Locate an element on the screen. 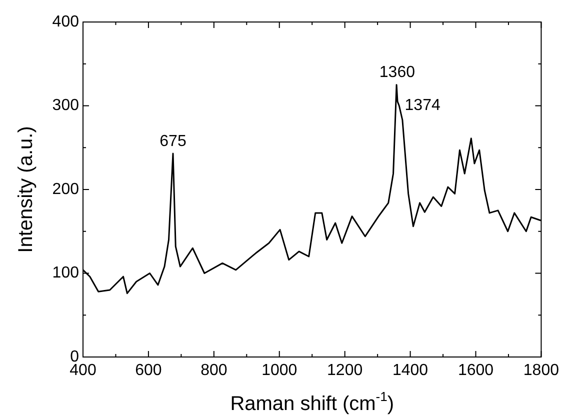 The width and height of the screenshot is (563, 417). x-tick-label: 1400 is located at coordinates (410, 371).